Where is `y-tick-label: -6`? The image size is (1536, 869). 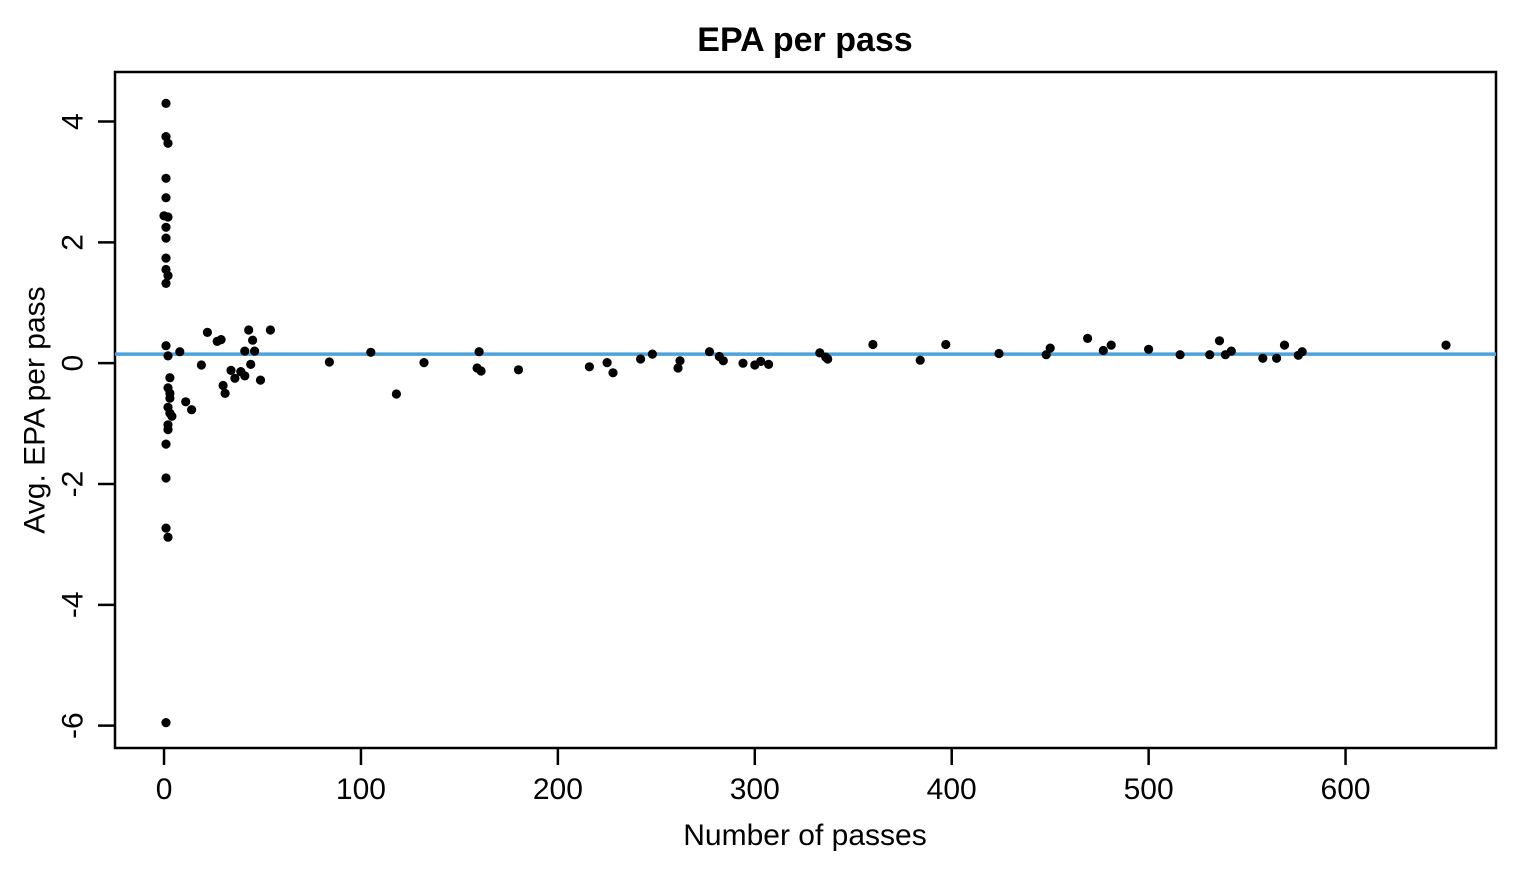
y-tick-label: -6 is located at coordinates (73, 725).